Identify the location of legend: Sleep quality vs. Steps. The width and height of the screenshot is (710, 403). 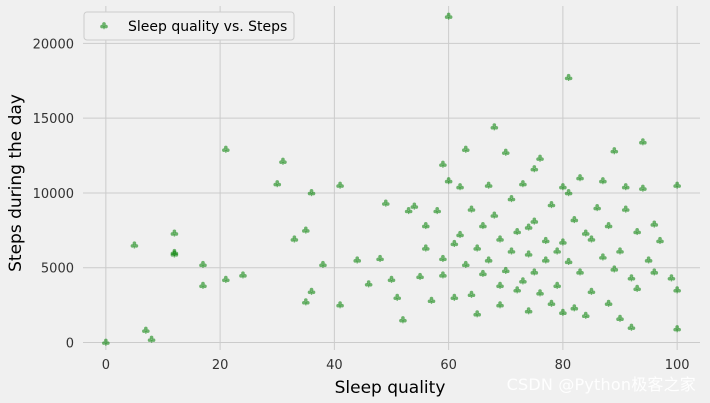
(189, 26).